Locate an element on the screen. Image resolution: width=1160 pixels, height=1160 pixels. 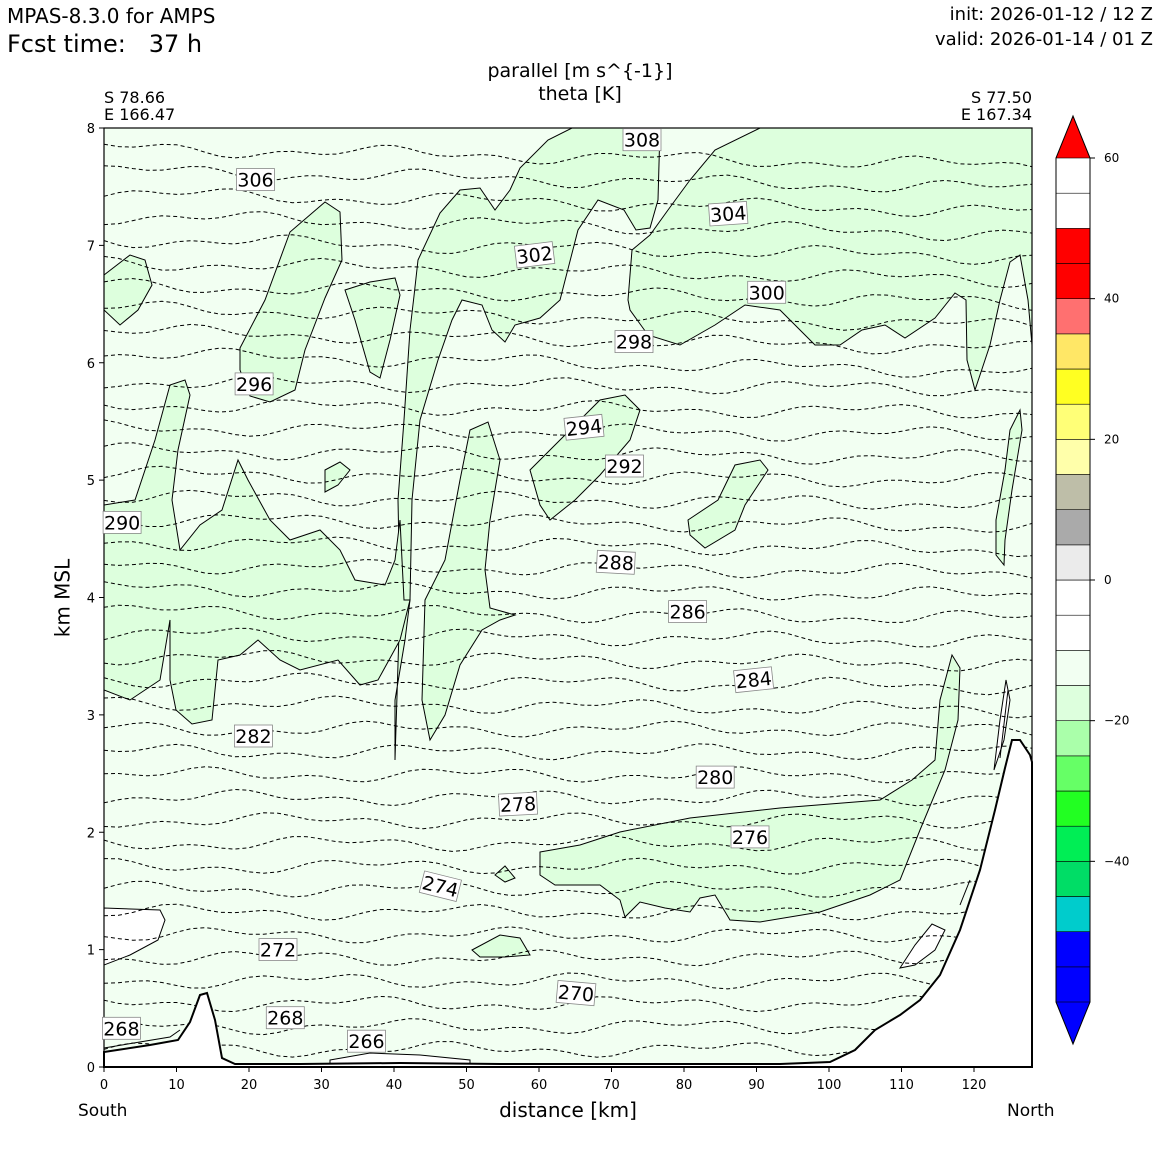
wind-region-upper-center is located at coordinates (527, 444).